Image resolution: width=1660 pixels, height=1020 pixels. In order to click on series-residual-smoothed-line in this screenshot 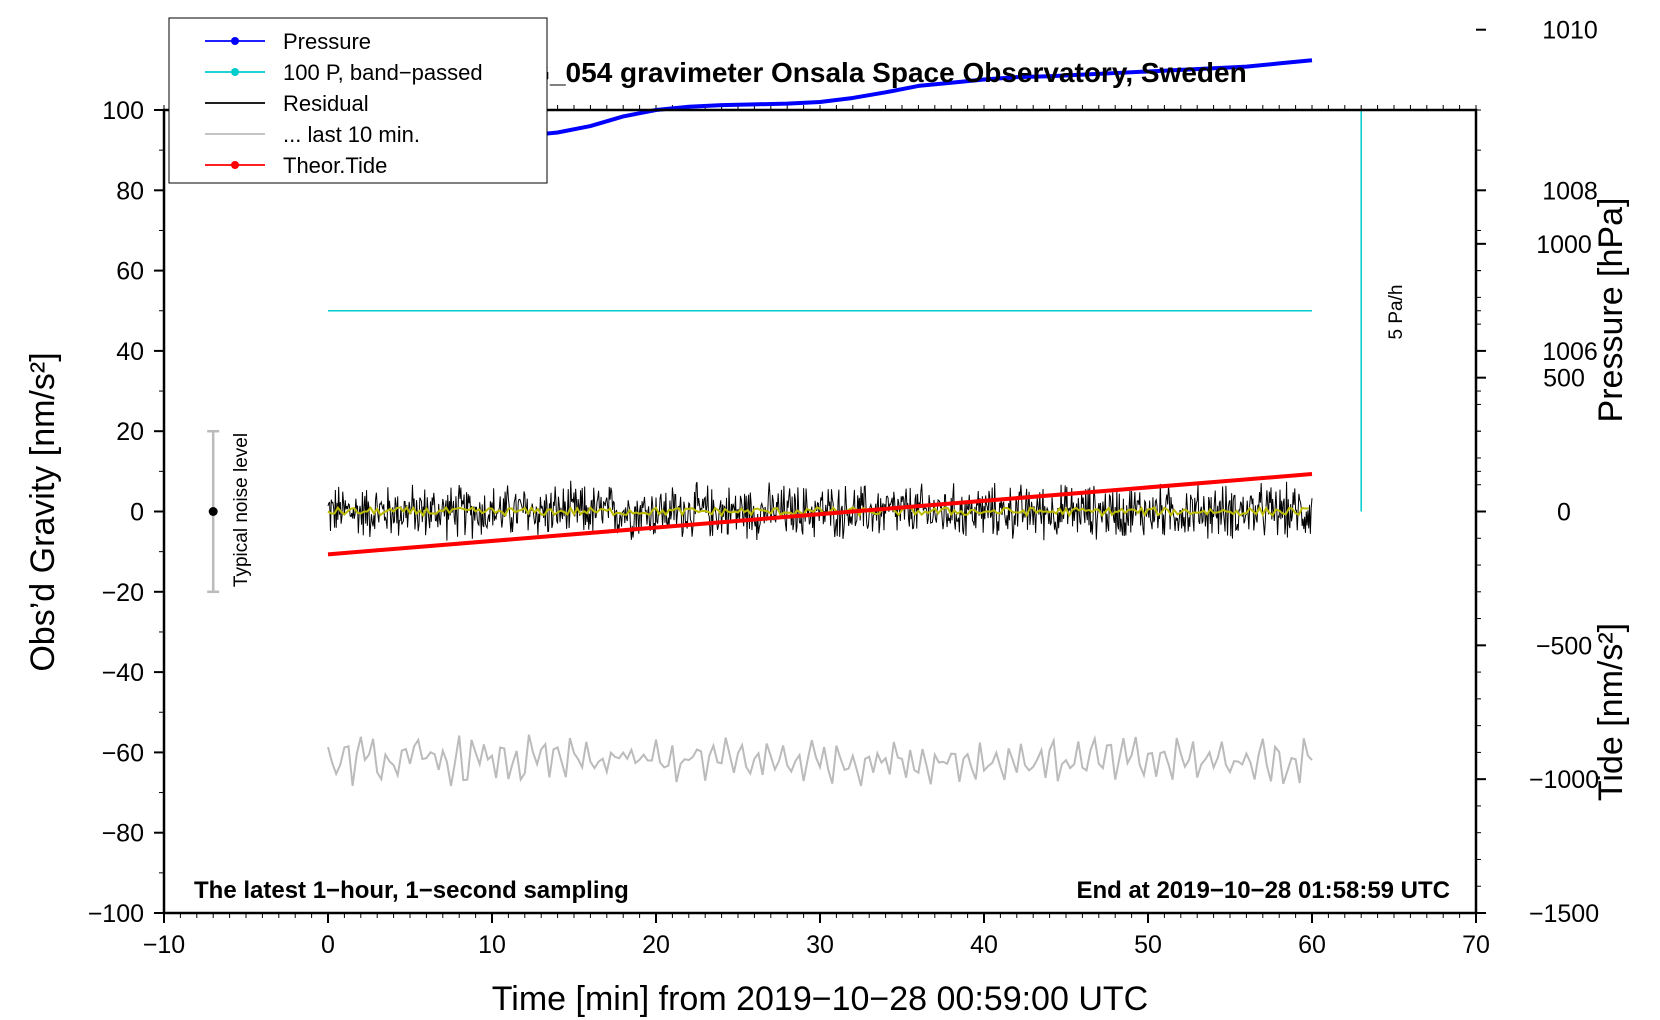, I will do `click(818, 511)`.